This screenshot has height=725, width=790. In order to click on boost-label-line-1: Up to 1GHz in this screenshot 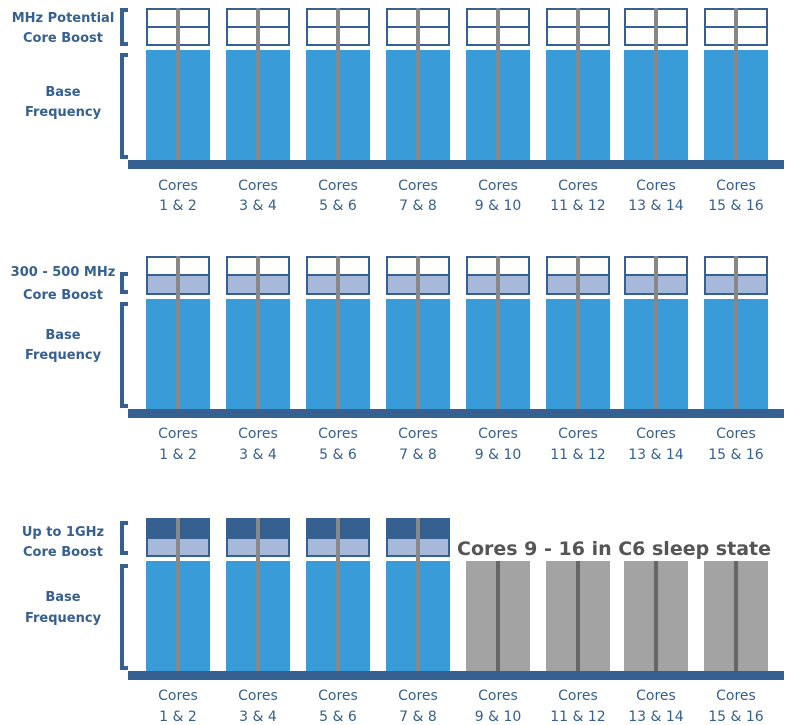, I will do `click(63, 532)`.